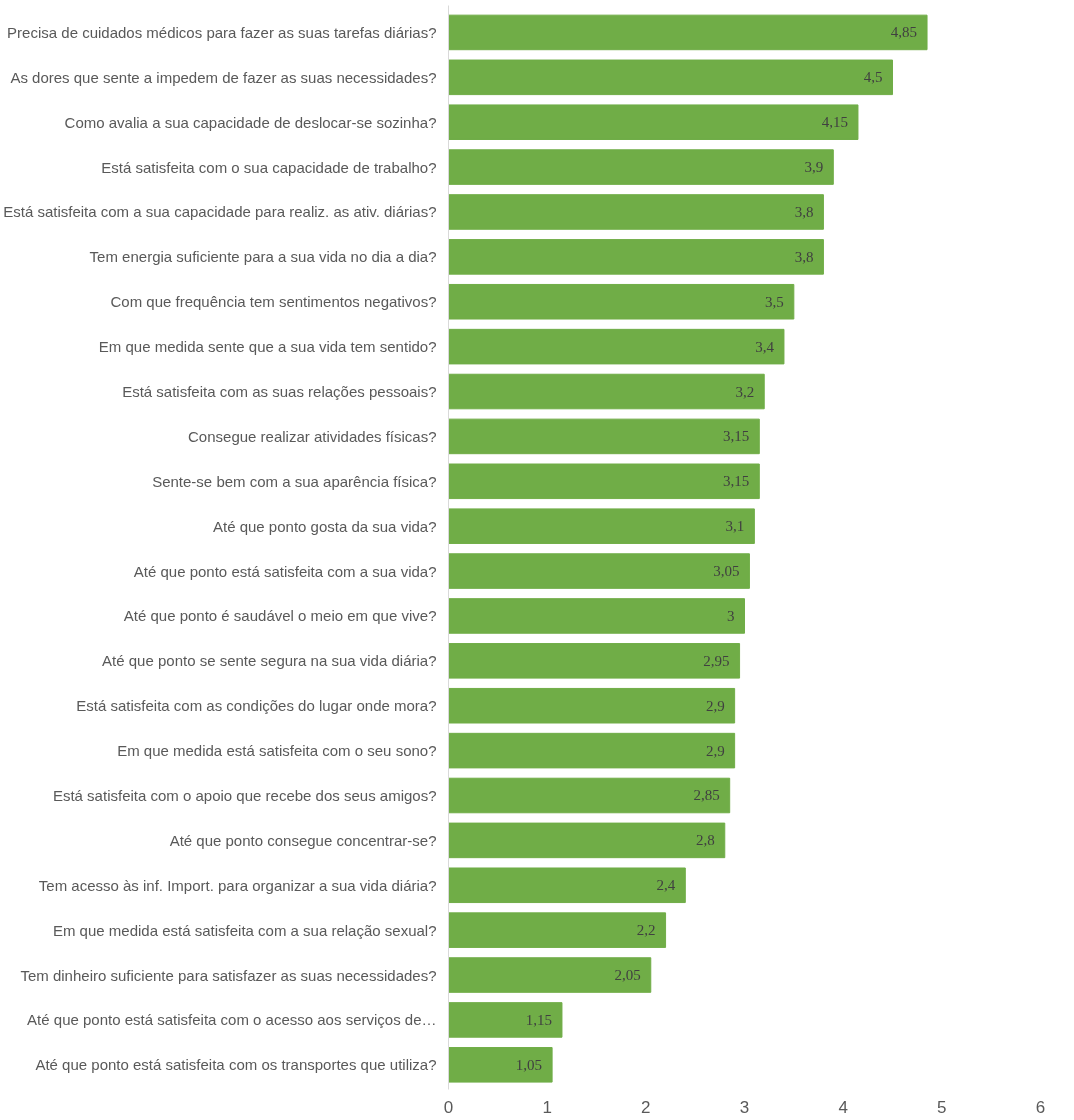 The height and width of the screenshot is (1120, 1074). What do you see at coordinates (223, 77) in the screenshot?
I see `y-tick-label: As dores que sente a impedem de fazer as suas necessidades?` at bounding box center [223, 77].